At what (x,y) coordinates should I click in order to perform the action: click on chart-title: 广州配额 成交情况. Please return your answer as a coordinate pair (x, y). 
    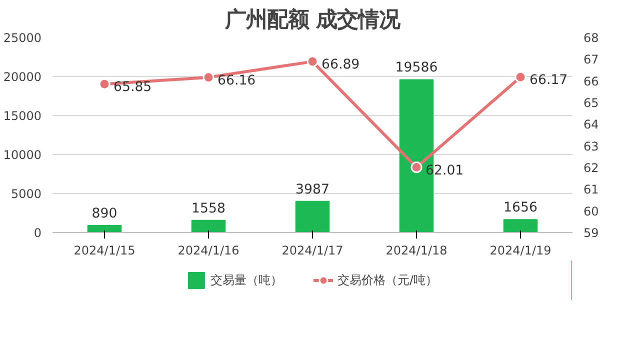
    Looking at the image, I should click on (313, 20).